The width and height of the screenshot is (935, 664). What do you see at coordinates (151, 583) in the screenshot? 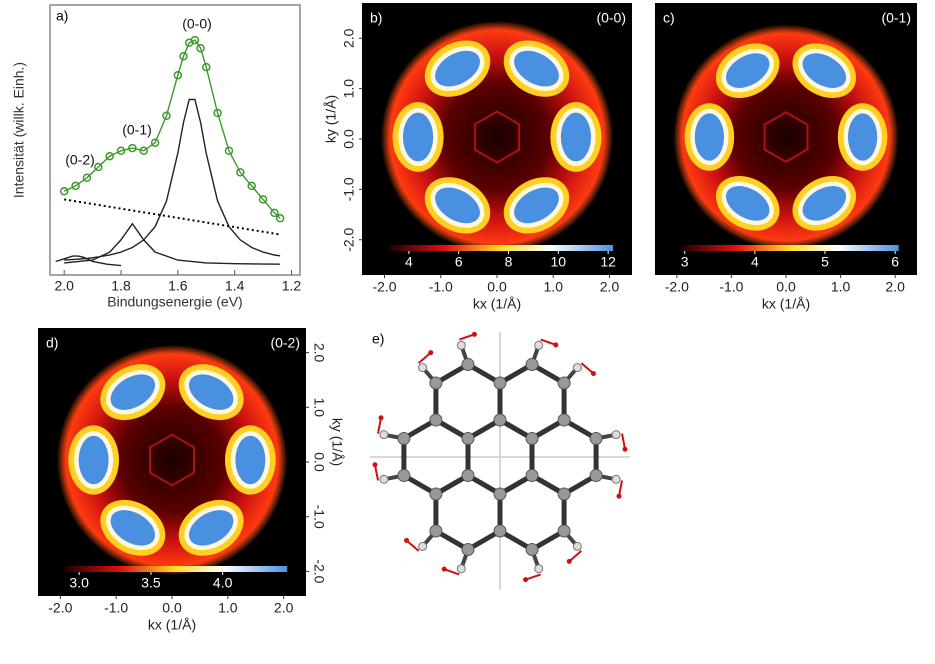
I see `colorbar-tick-label: 3.5` at bounding box center [151, 583].